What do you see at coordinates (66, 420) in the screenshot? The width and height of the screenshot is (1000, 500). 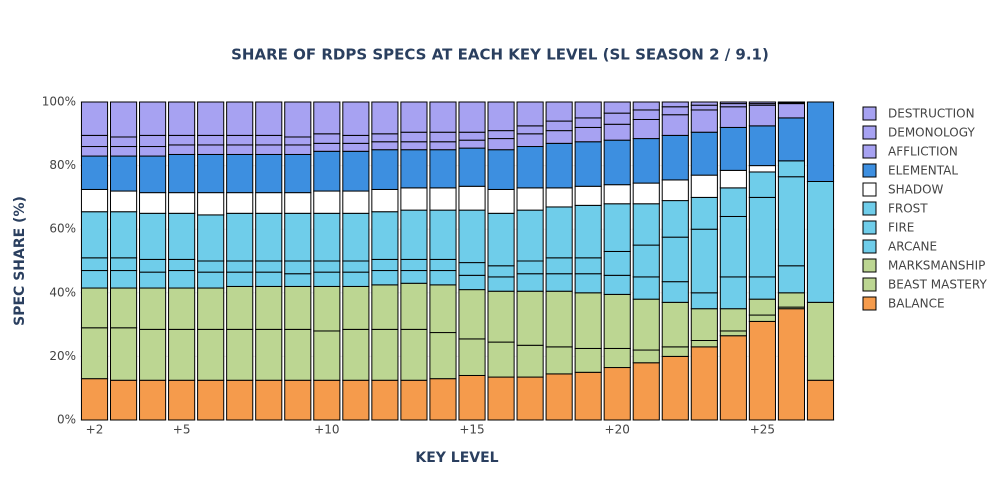 I see `y-tick-label: 0%` at bounding box center [66, 420].